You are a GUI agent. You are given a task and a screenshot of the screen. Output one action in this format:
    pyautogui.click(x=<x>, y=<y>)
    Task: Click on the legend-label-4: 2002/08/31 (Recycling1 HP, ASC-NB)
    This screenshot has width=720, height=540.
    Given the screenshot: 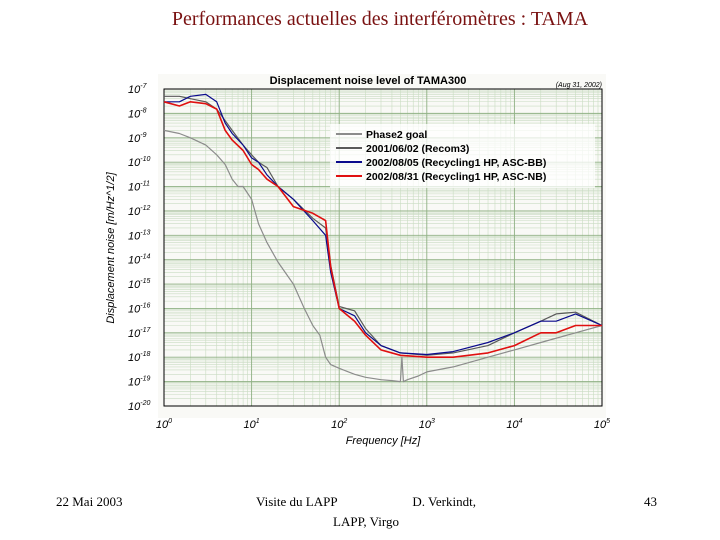 What is the action you would take?
    pyautogui.click(x=456, y=177)
    